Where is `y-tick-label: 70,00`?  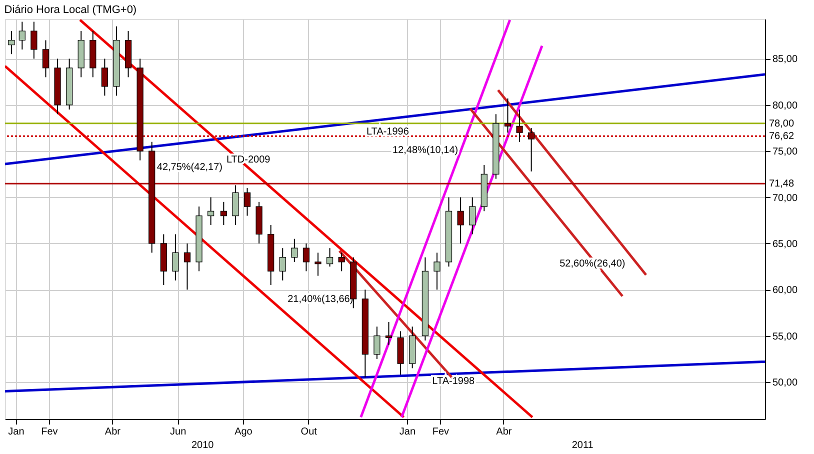
y-tick-label: 70,00 is located at coordinates (785, 198).